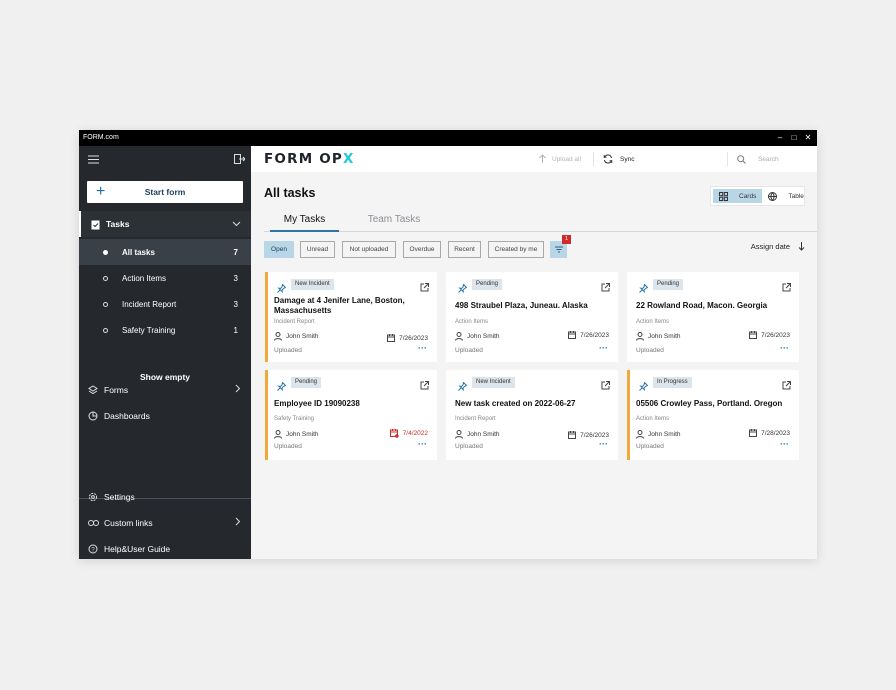  Describe the element at coordinates (475, 419) in the screenshot. I see `card-form-type: Incident Report` at that location.